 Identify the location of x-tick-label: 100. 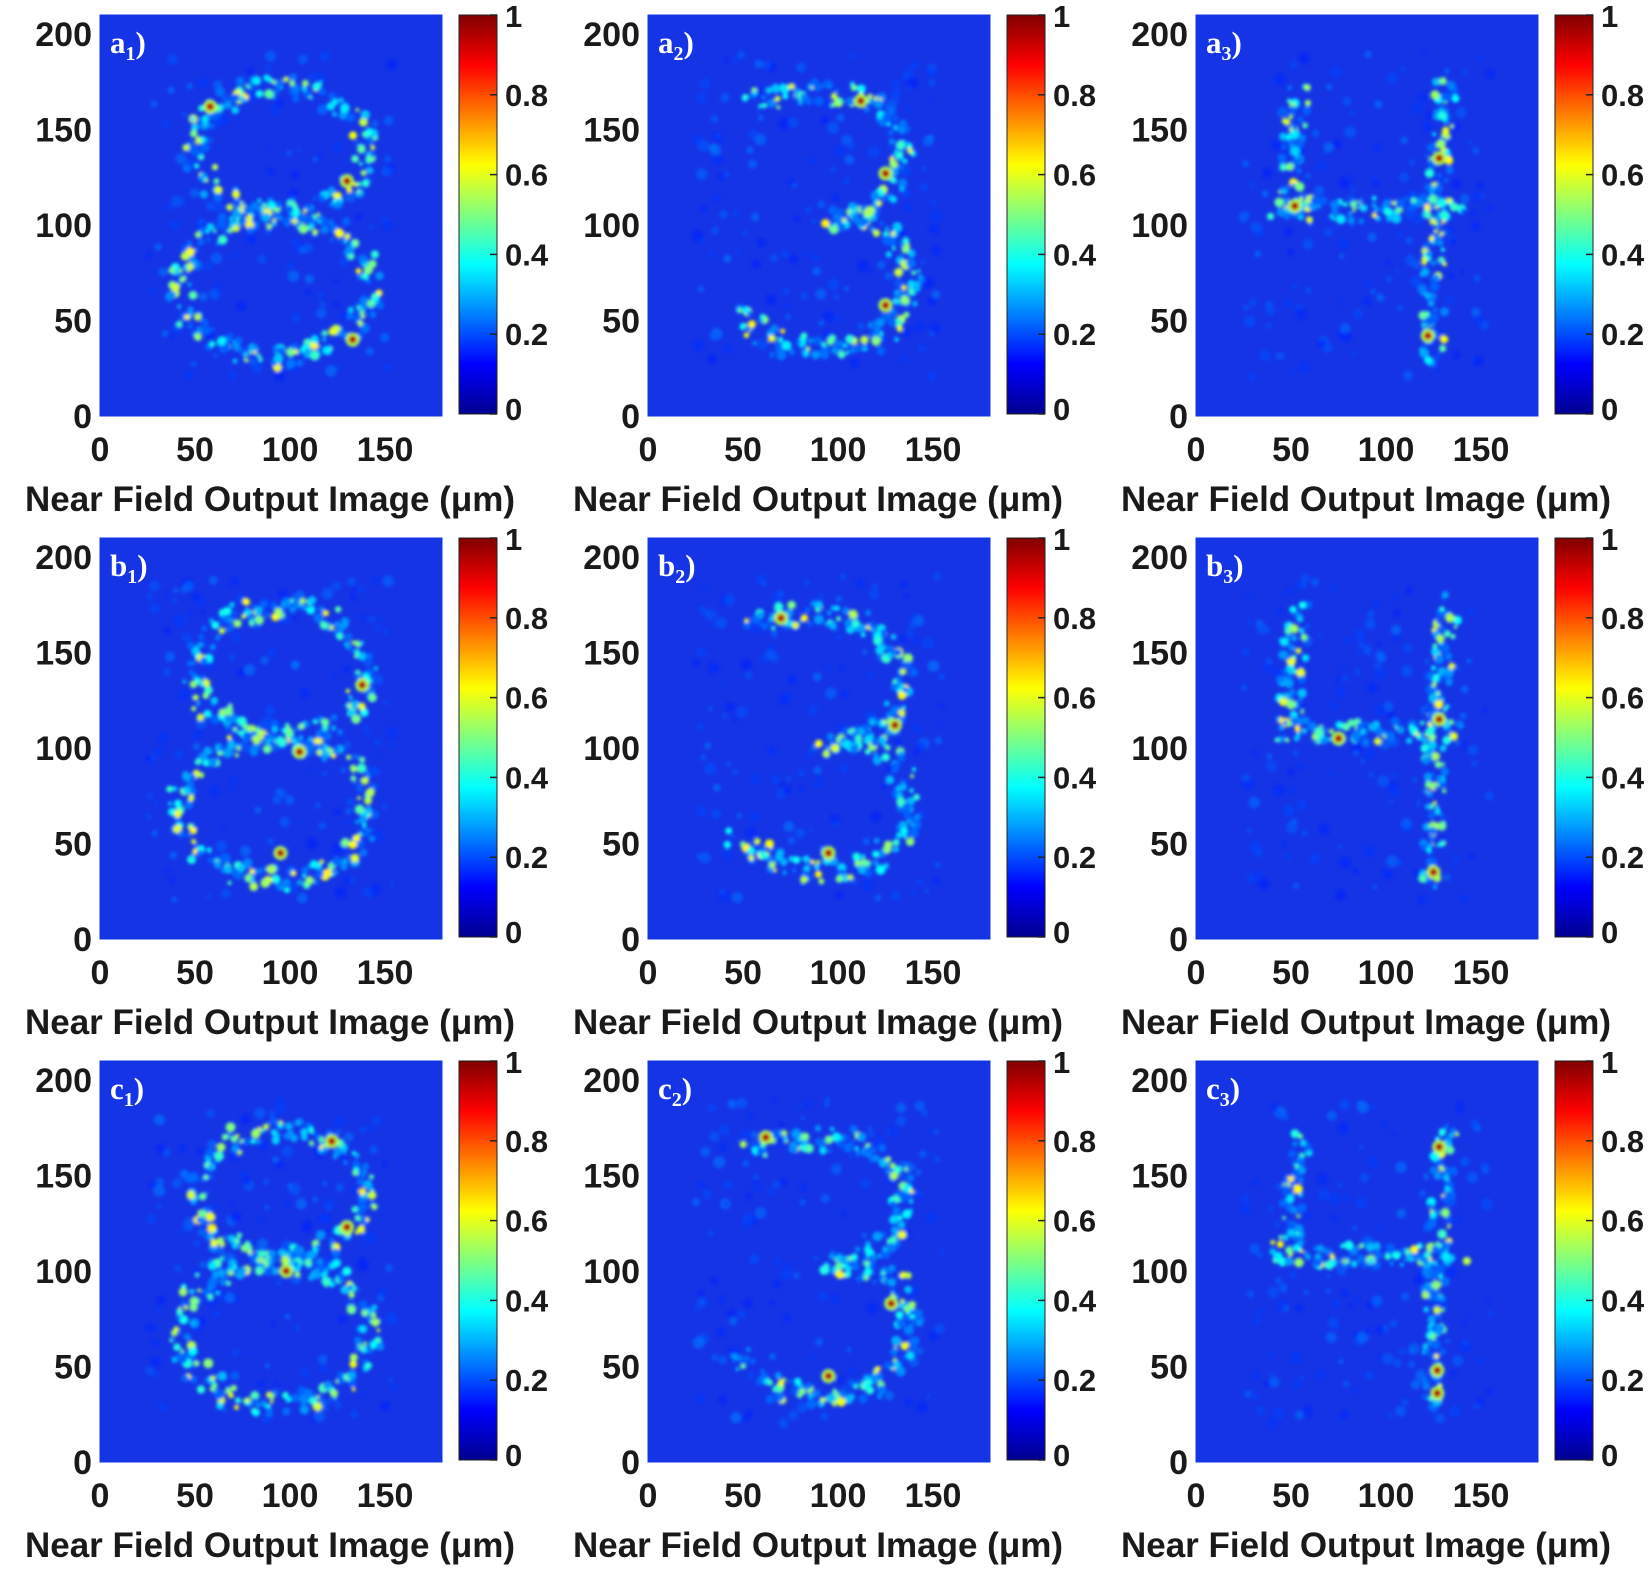
(290, 973).